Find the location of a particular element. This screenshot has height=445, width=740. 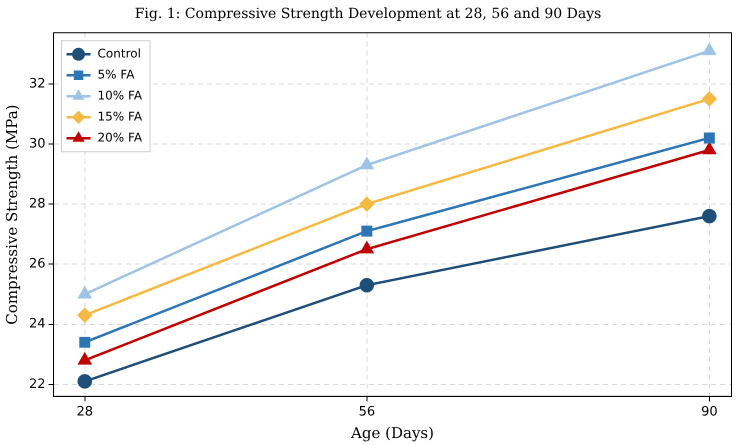

x-axis-title: Age (Days) is located at coordinates (392, 433).